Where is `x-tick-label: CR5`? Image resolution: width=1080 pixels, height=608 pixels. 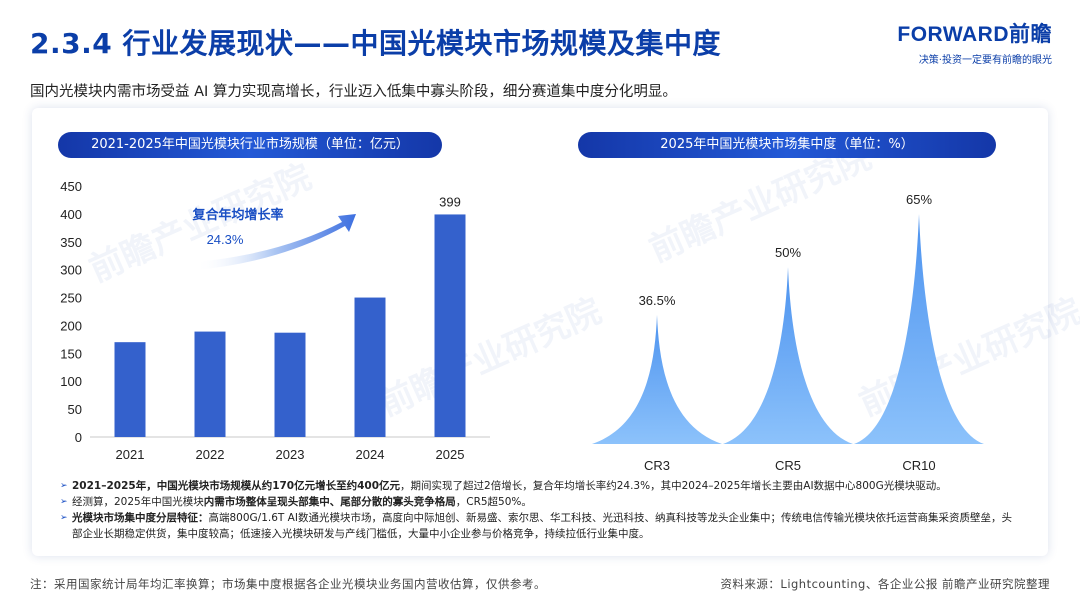
x-tick-label: CR5 is located at coordinates (788, 465).